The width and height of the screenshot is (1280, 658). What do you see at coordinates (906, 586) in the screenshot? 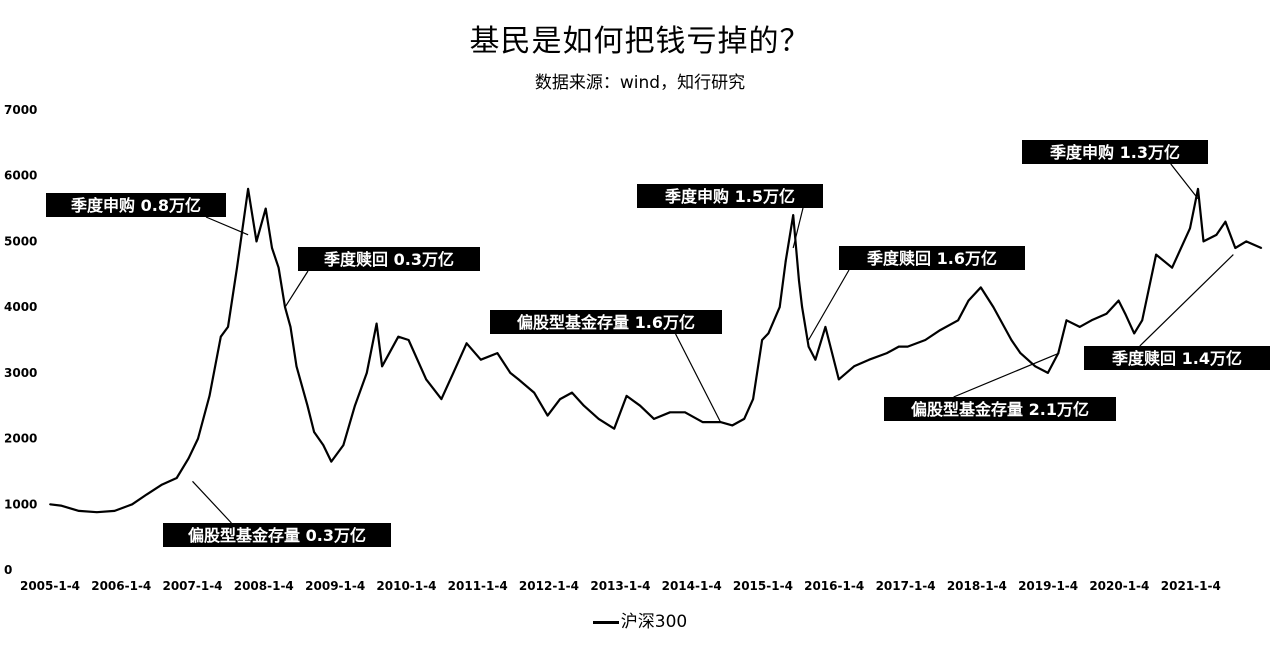
I see `x-tick-label: 2017-1-4` at bounding box center [906, 586].